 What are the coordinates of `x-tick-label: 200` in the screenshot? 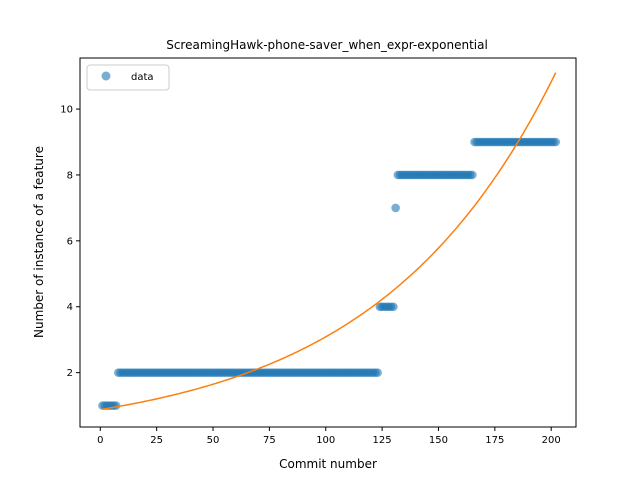 It's located at (551, 440).